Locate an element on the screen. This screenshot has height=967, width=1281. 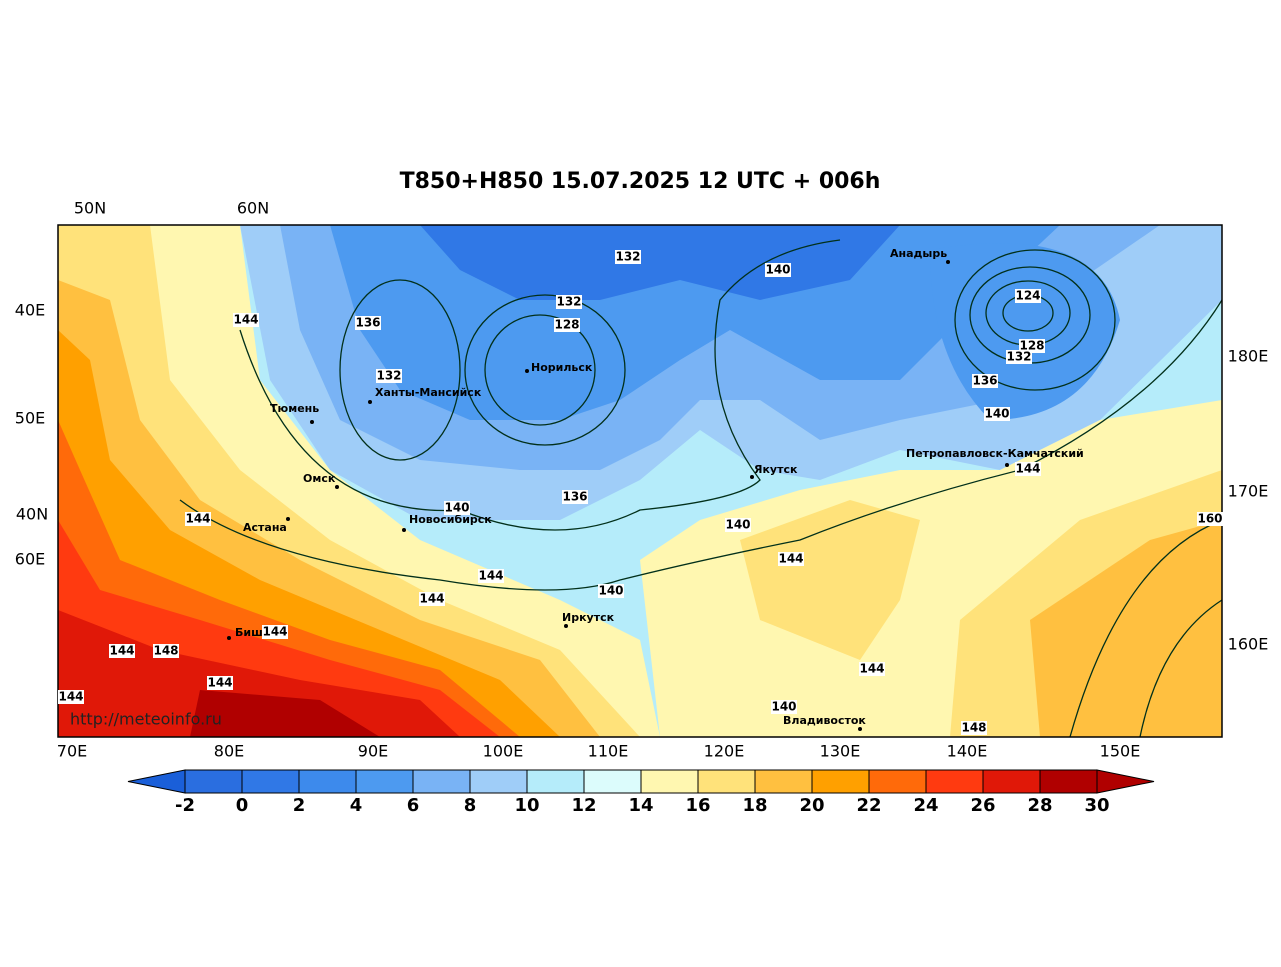
lon-label: 150E is located at coordinates (1120, 751).